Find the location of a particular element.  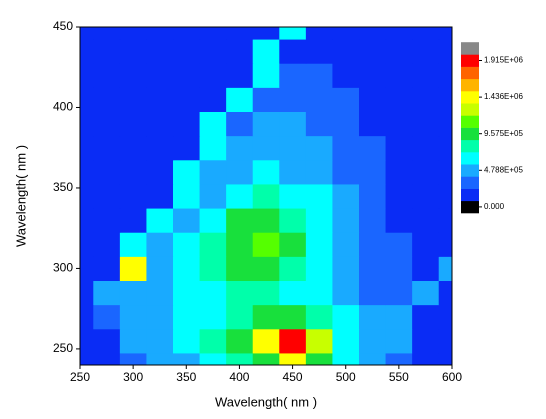

x-tick-label: 300 is located at coordinates (133, 377).